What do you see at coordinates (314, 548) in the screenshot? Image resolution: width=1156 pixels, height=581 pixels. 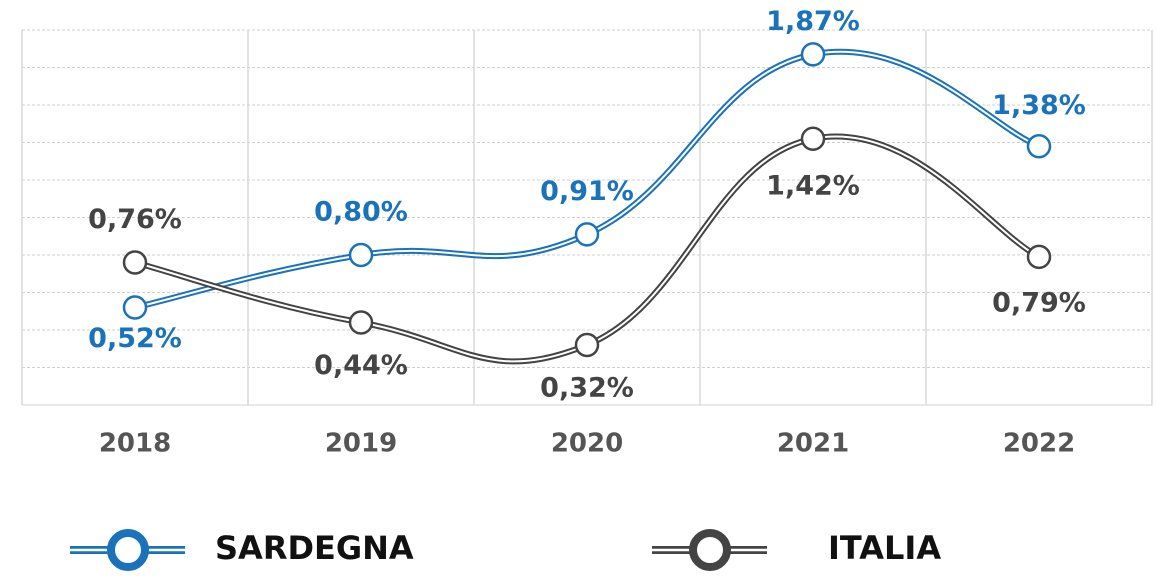 I see `legend-label: SARDEGNA` at bounding box center [314, 548].